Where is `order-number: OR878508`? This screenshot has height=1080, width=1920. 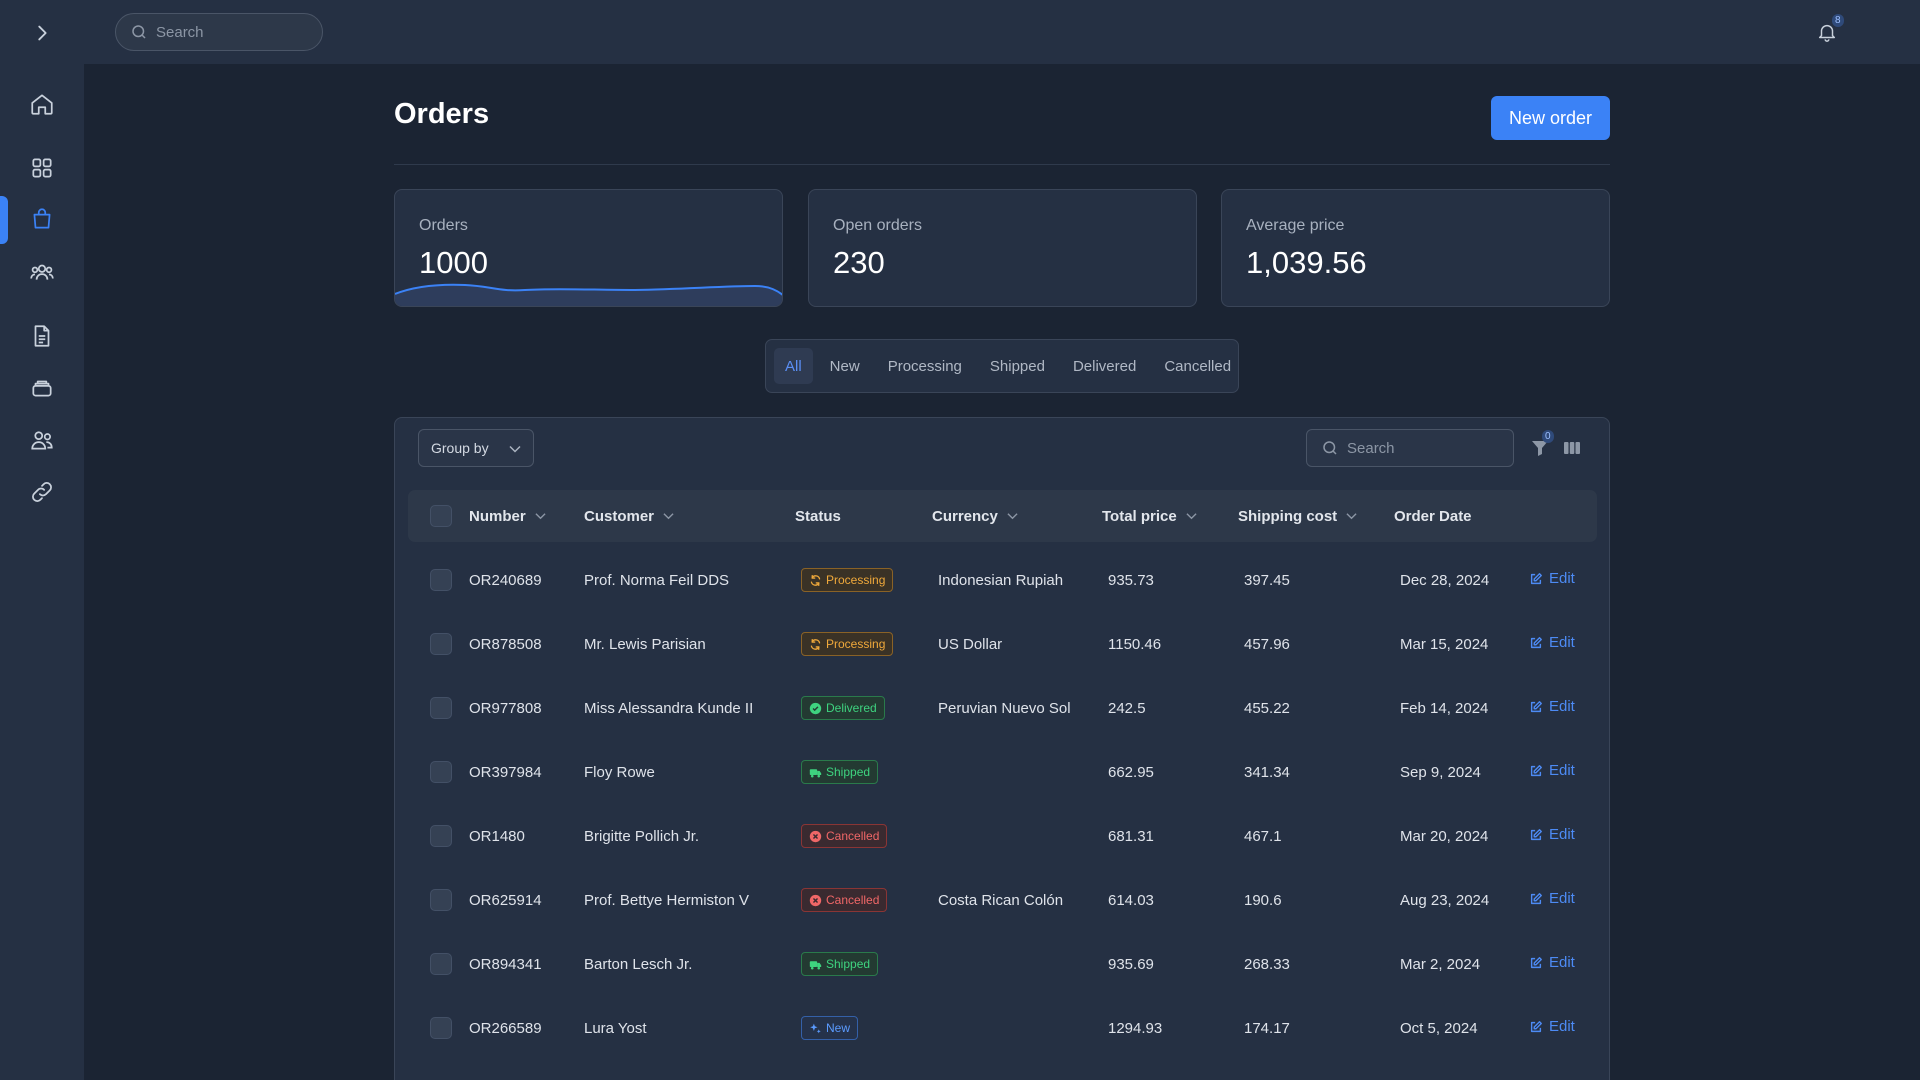
order-number: OR878508 is located at coordinates (505, 644).